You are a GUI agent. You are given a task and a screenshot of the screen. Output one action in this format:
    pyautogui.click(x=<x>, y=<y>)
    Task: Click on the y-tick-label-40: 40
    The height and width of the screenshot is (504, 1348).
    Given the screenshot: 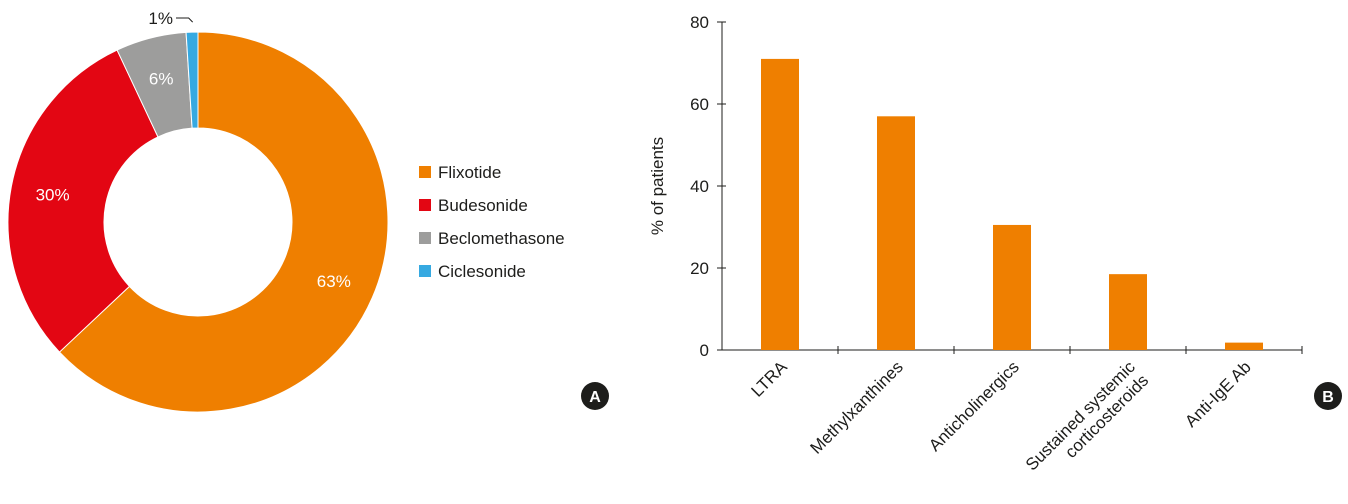 What is the action you would take?
    pyautogui.click(x=699, y=186)
    